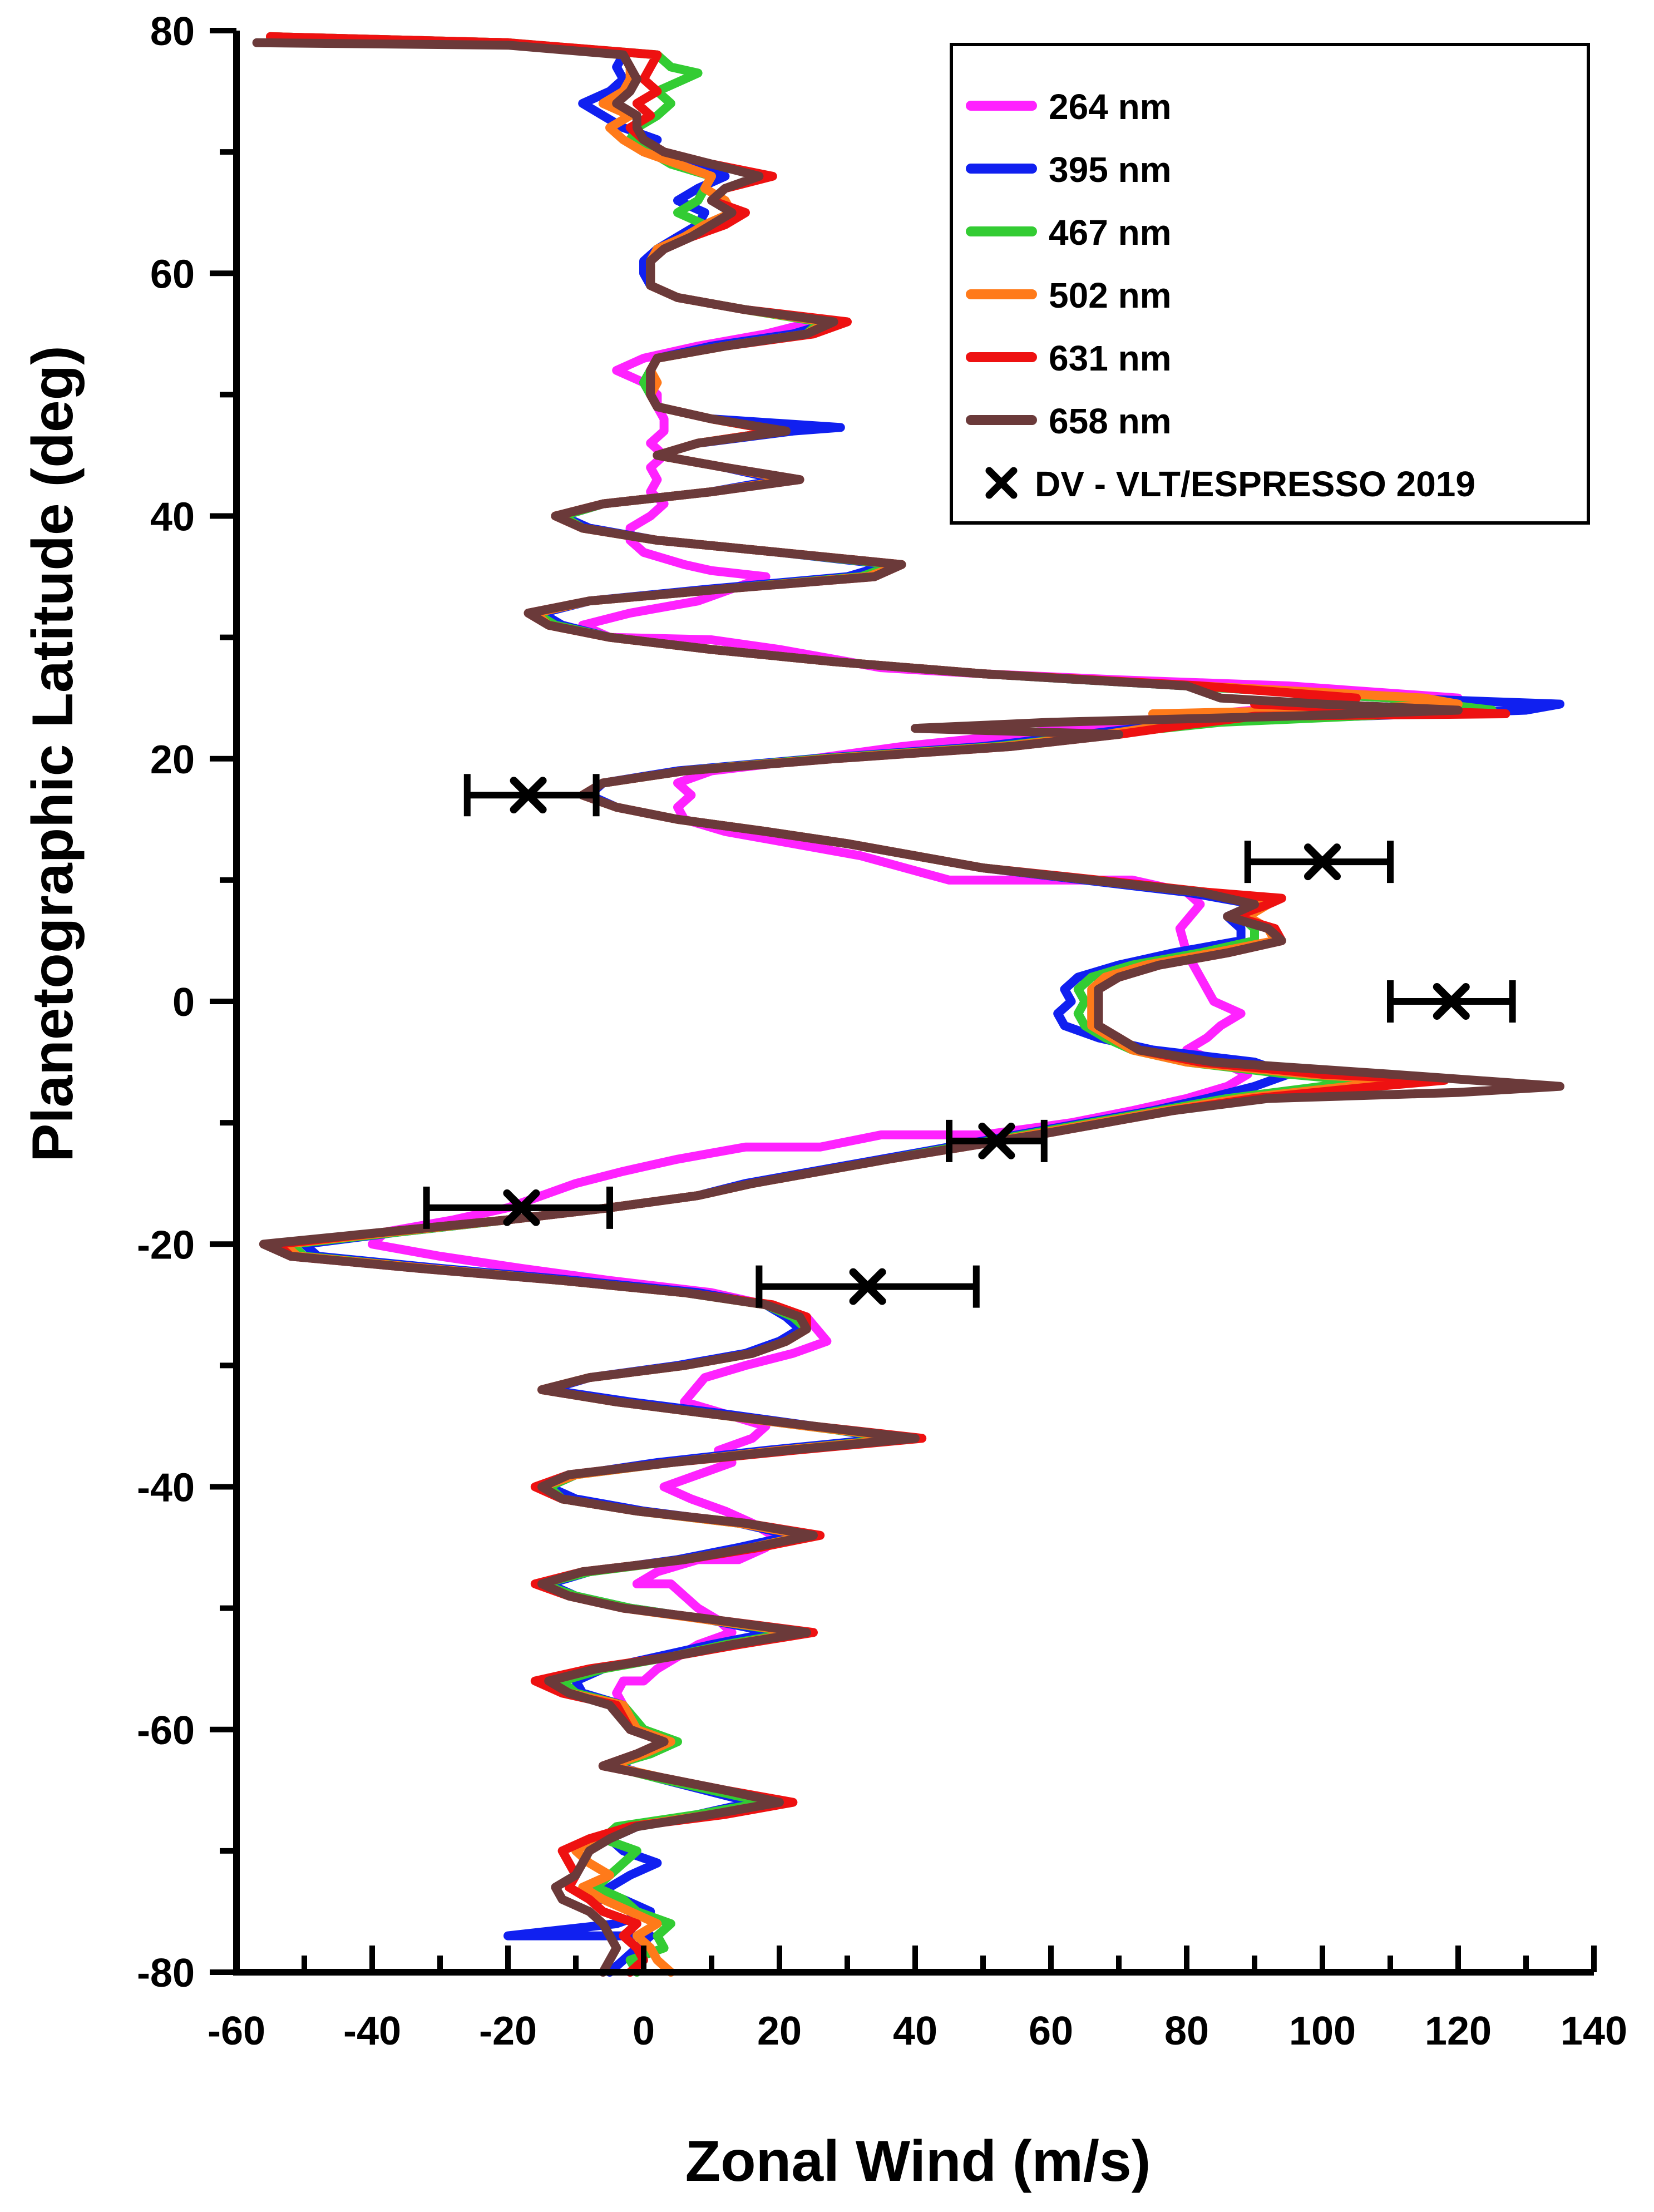  I want to click on legend-entry-395-nm: 395 nm, so click(1069, 170).